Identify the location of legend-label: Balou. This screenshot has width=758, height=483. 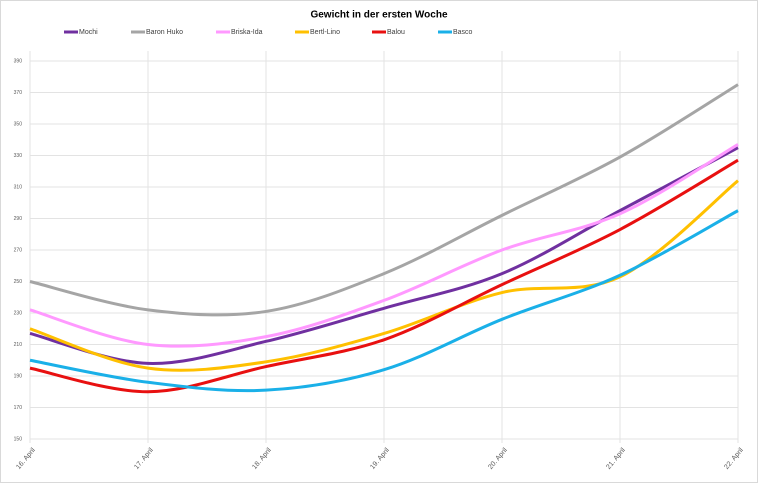
(396, 32).